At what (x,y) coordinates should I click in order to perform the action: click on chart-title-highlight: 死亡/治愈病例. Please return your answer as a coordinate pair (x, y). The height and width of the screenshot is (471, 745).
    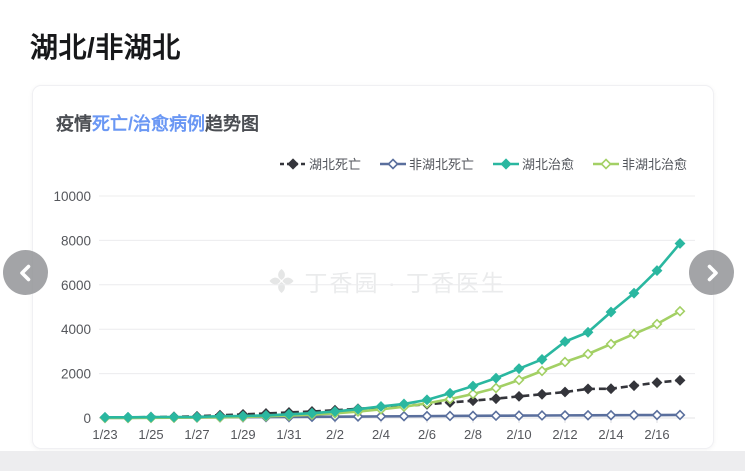
    Looking at the image, I should click on (149, 124).